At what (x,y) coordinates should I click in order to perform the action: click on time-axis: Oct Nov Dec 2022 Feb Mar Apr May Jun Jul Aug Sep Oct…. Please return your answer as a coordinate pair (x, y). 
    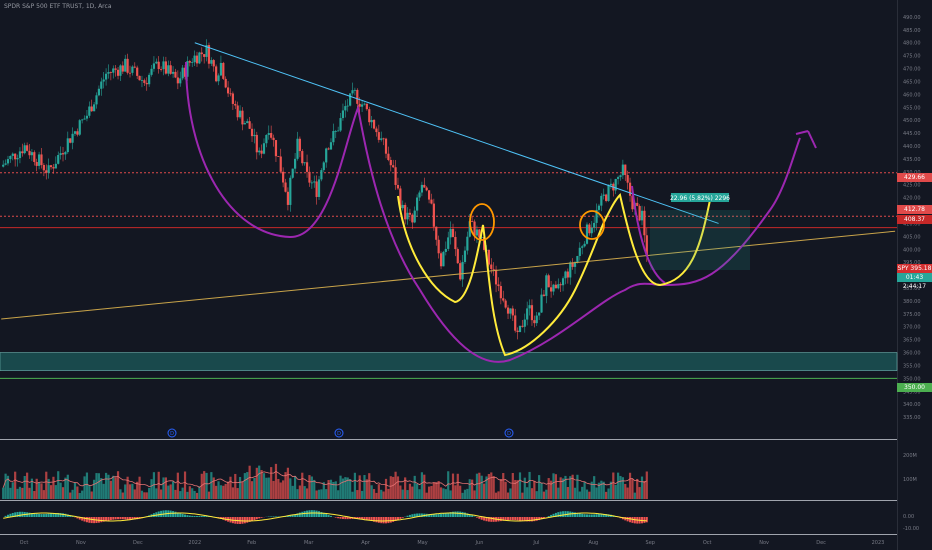
    Looking at the image, I should click on (452, 543).